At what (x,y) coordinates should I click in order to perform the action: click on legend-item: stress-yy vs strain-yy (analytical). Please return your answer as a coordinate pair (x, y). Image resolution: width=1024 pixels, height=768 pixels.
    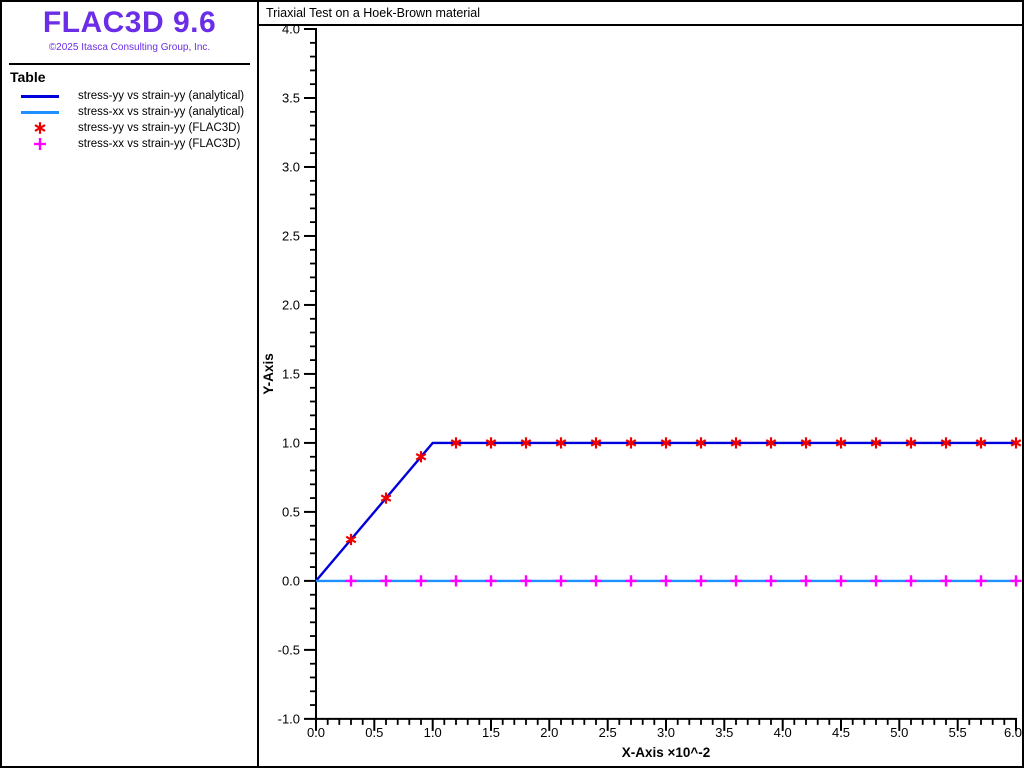
    Looking at the image, I should click on (129, 96).